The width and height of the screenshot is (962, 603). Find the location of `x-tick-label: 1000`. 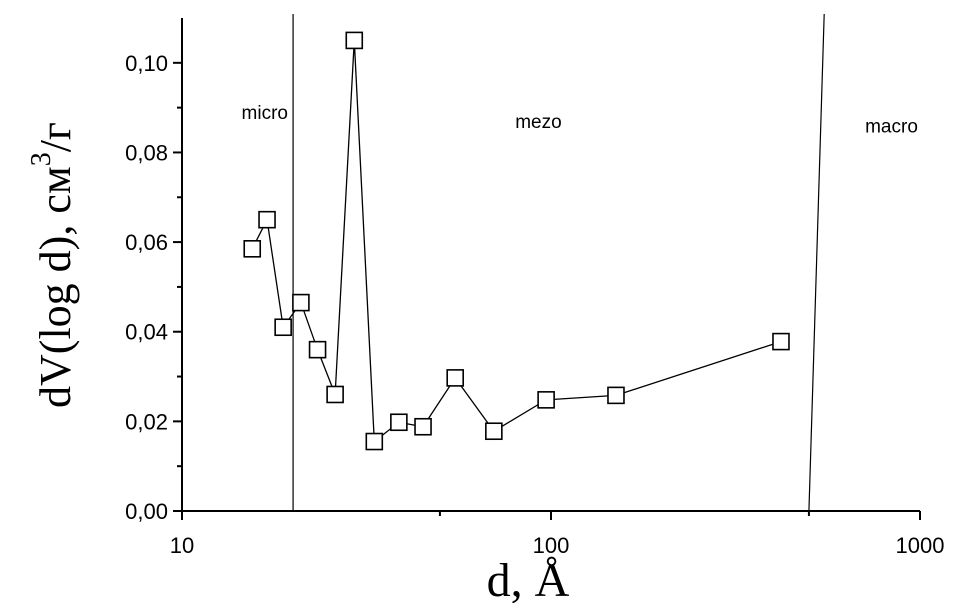

x-tick-label: 1000 is located at coordinates (920, 545).